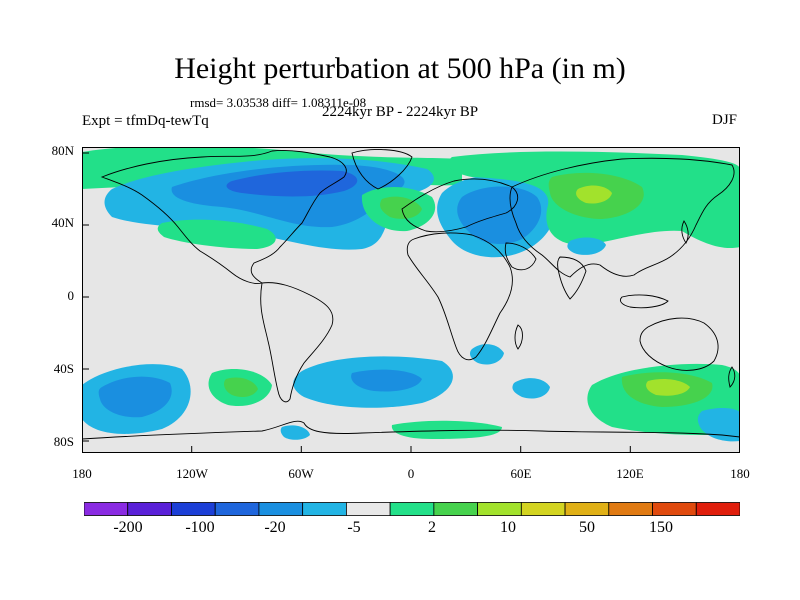  What do you see at coordinates (508, 527) in the screenshot?
I see `colorbar-label-10: 10` at bounding box center [508, 527].